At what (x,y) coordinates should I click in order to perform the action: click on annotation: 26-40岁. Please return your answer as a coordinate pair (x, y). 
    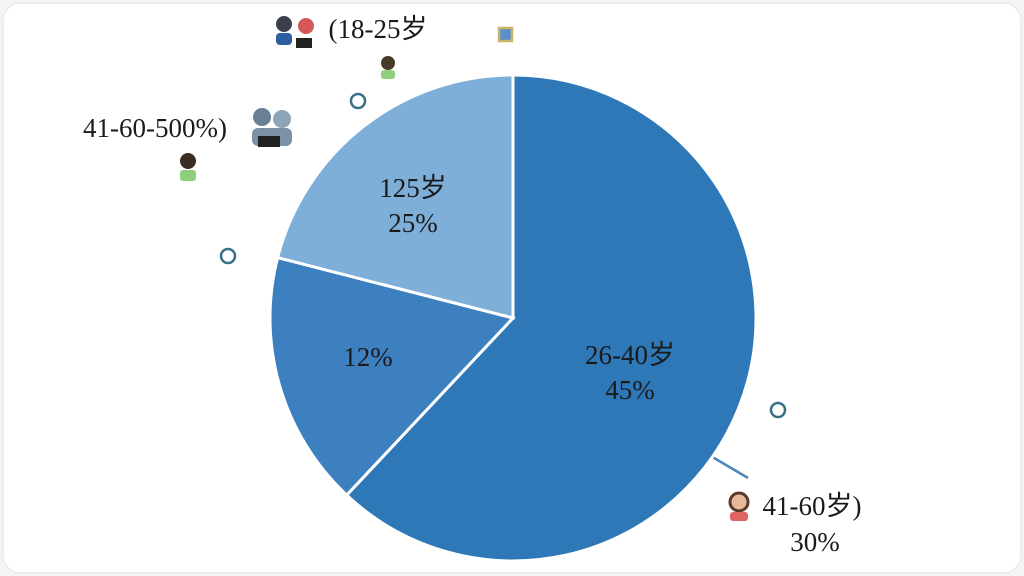
    Looking at the image, I should click on (630, 355).